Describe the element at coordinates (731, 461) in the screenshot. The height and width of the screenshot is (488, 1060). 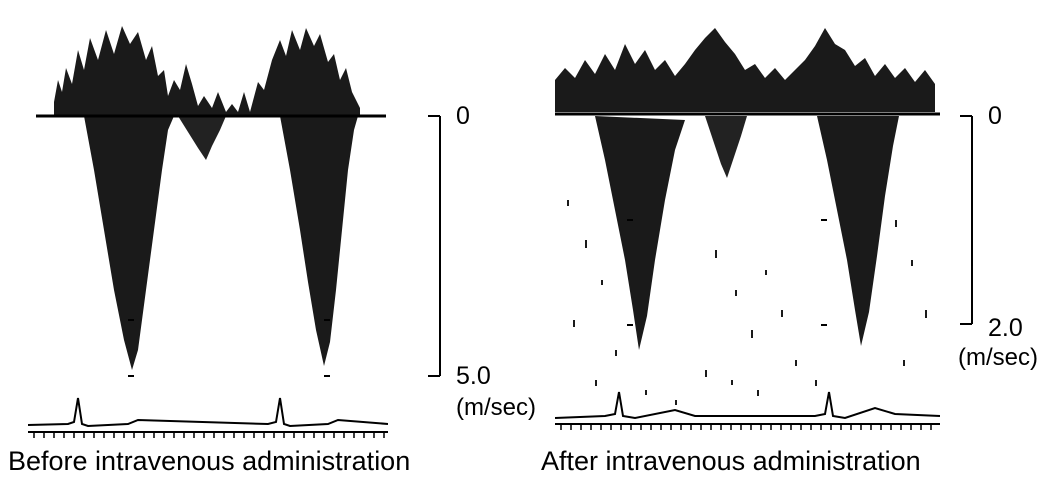
I see `caption-after: After intravenous administration` at that location.